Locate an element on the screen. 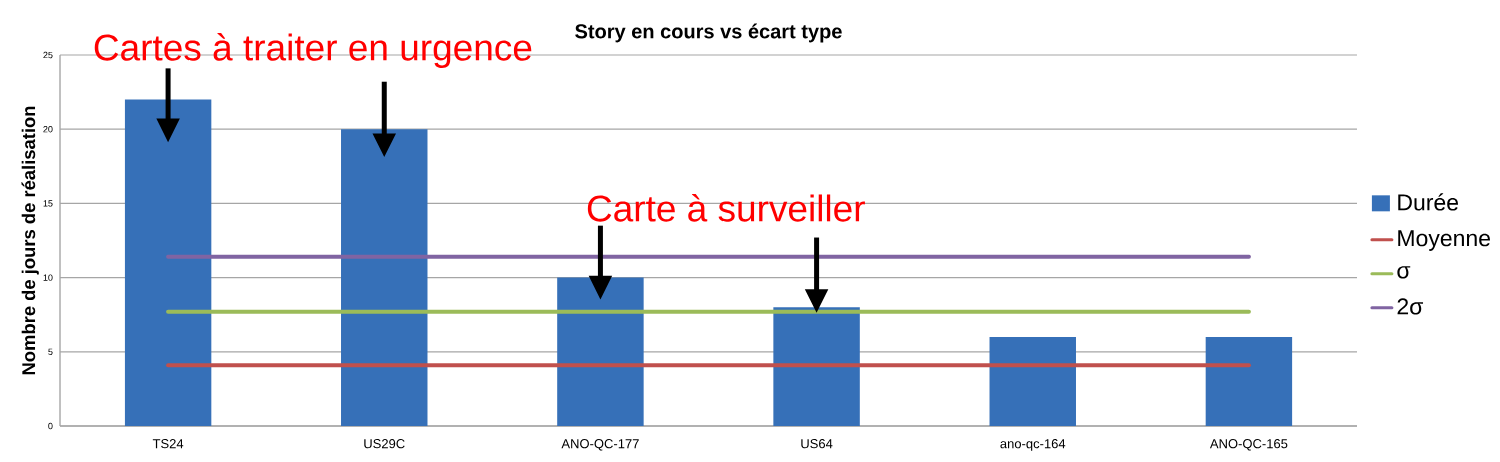 This screenshot has height=462, width=1500. y-axis-title: Nombre de jours de réalisation is located at coordinates (30, 240).